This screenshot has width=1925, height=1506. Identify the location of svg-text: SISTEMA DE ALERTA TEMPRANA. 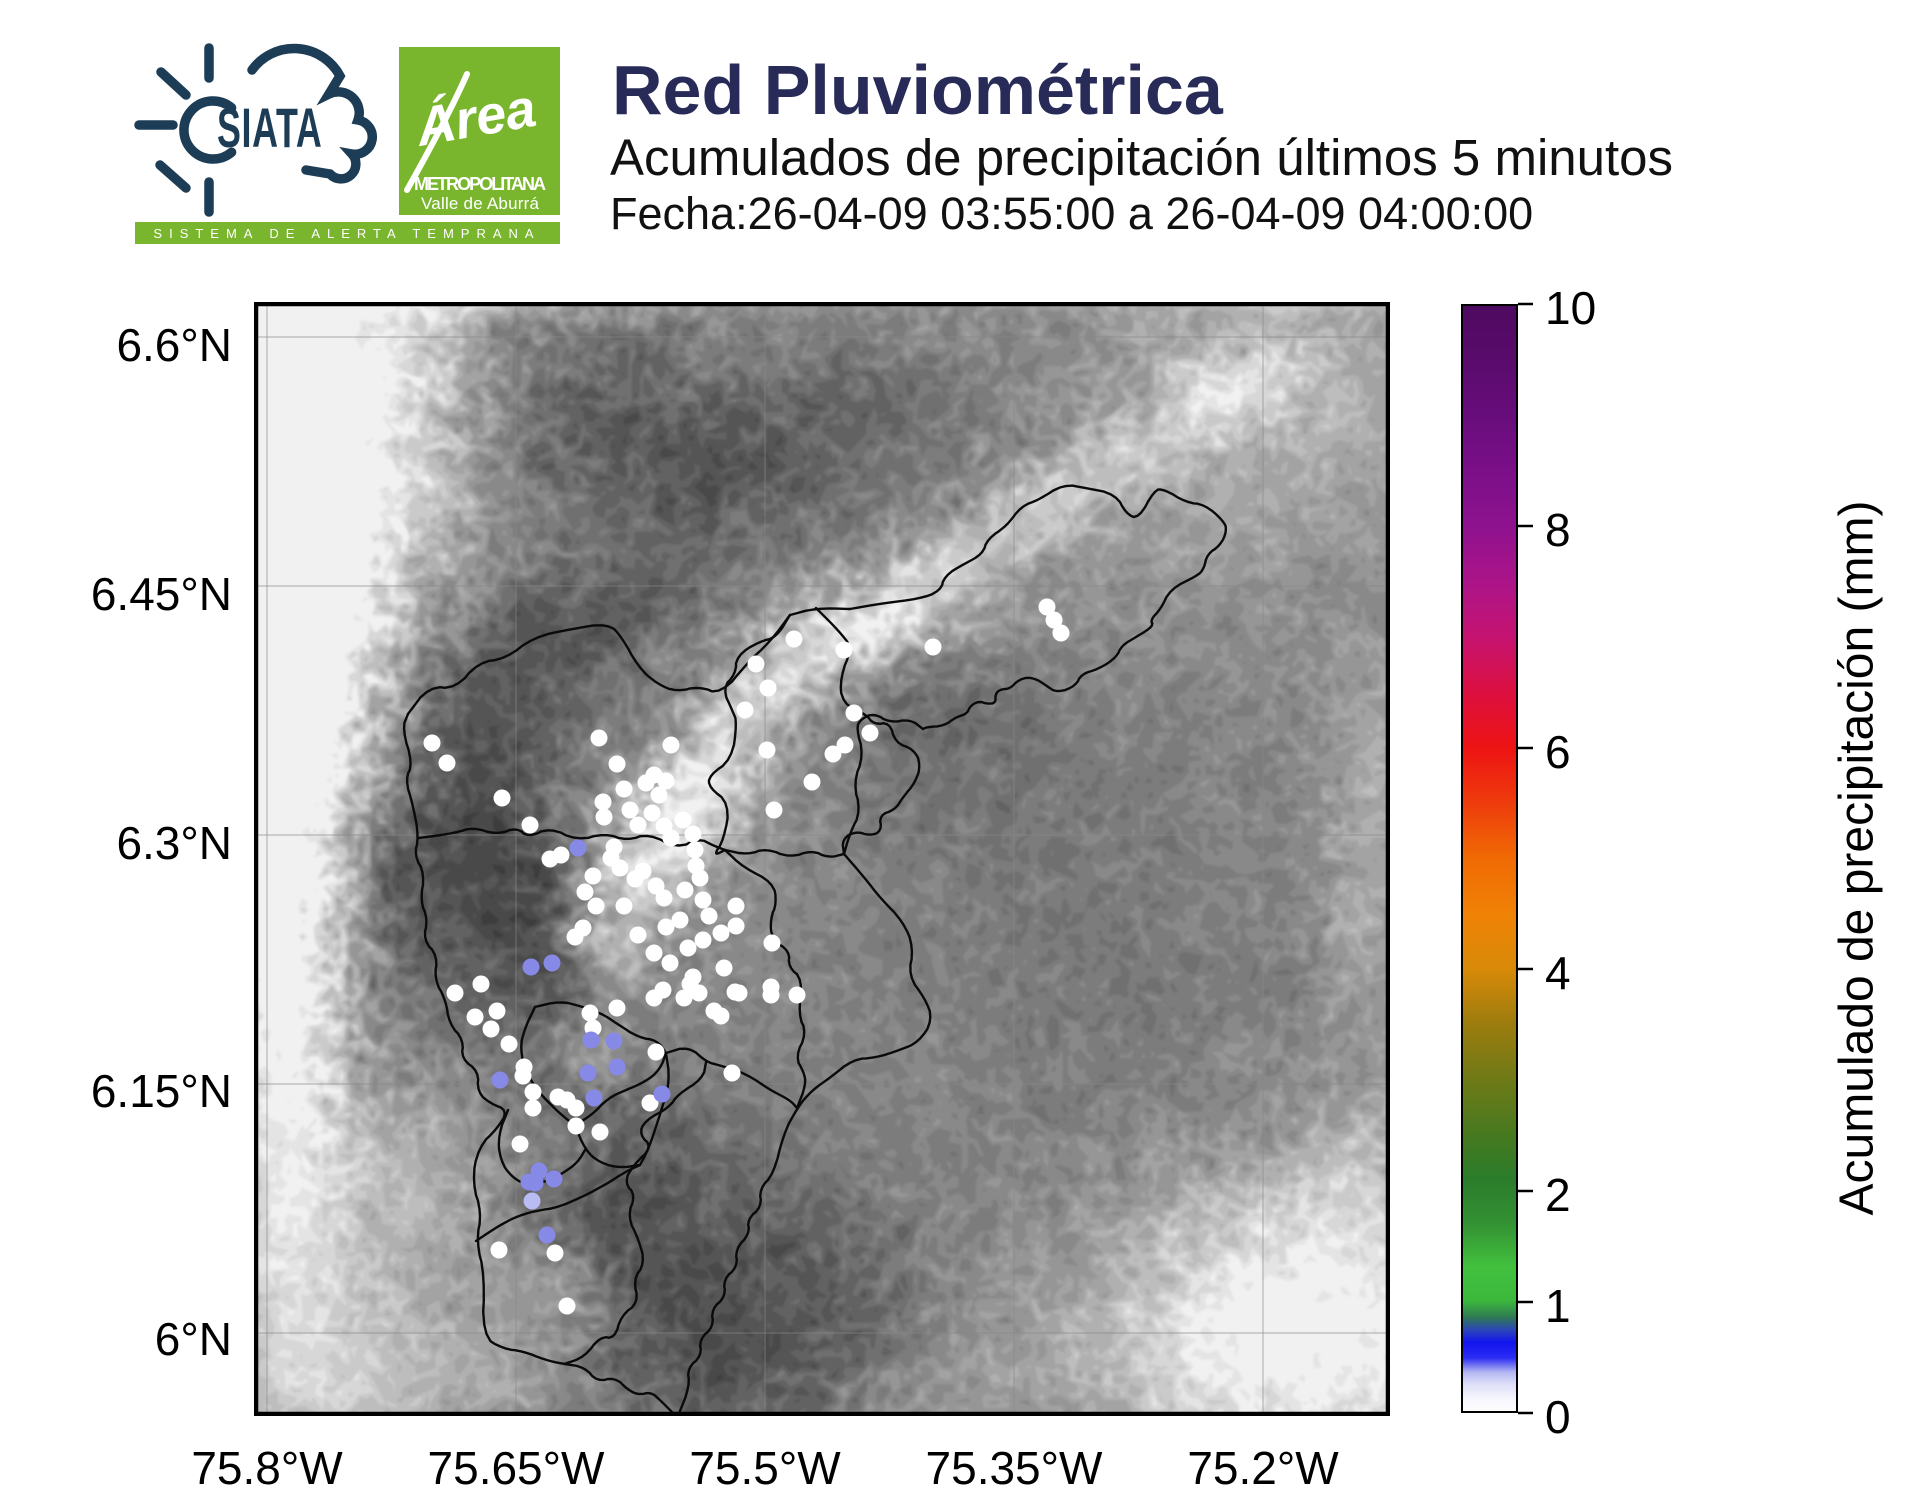
(346, 233).